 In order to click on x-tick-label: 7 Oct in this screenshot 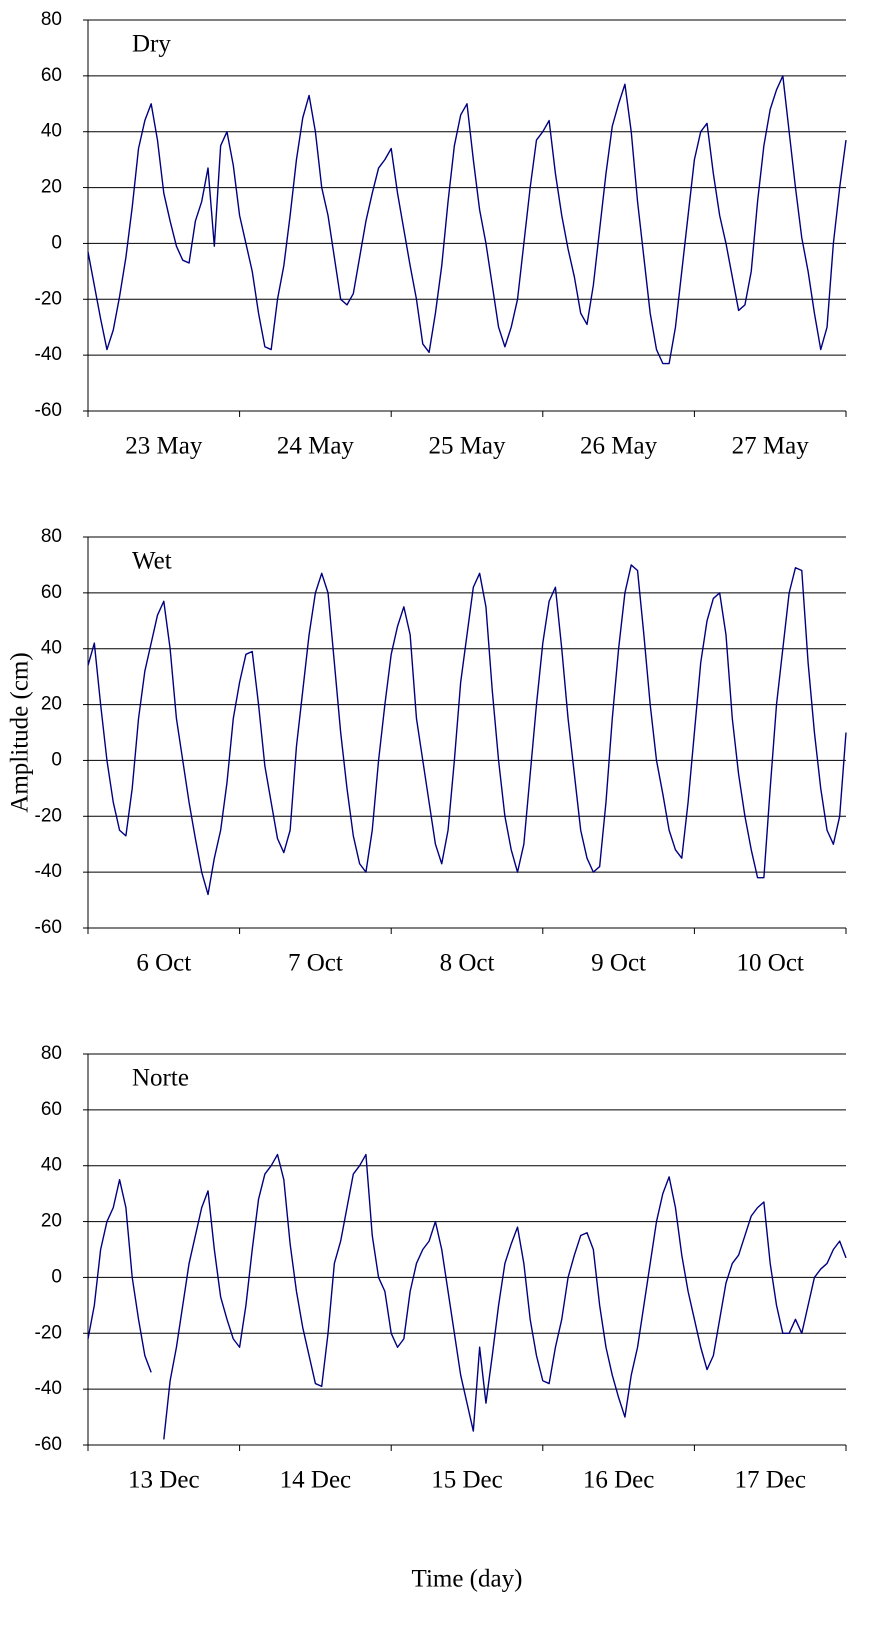, I will do `click(315, 963)`.